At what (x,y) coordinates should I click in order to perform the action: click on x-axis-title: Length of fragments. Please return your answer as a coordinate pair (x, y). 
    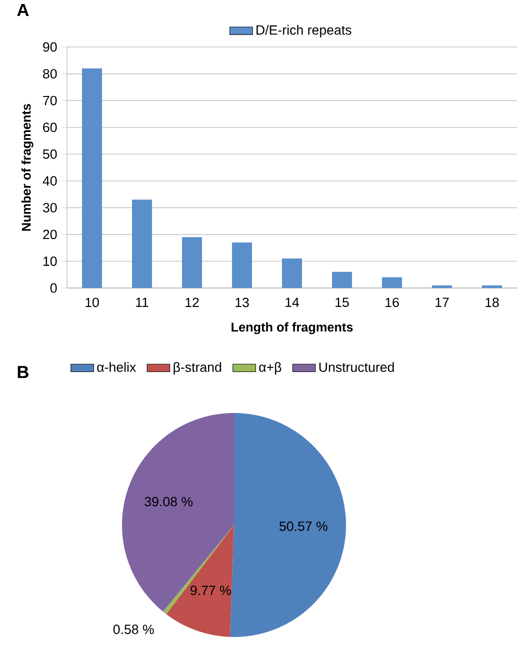
    Looking at the image, I should click on (292, 328).